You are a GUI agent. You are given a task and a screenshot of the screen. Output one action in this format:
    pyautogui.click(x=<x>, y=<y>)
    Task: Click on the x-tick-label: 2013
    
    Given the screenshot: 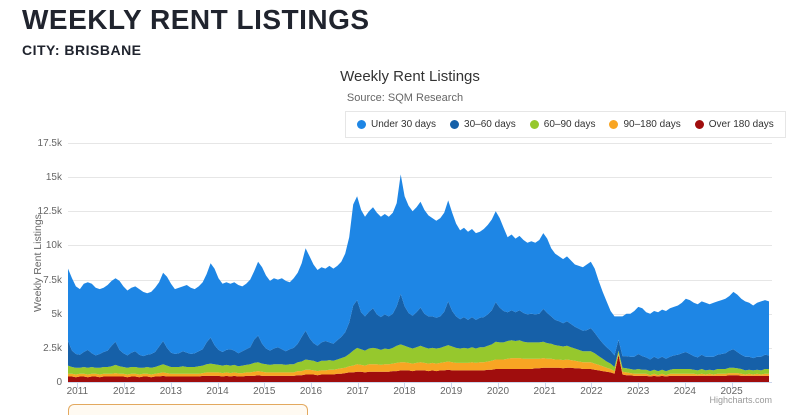 What is the action you would take?
    pyautogui.click(x=170, y=391)
    